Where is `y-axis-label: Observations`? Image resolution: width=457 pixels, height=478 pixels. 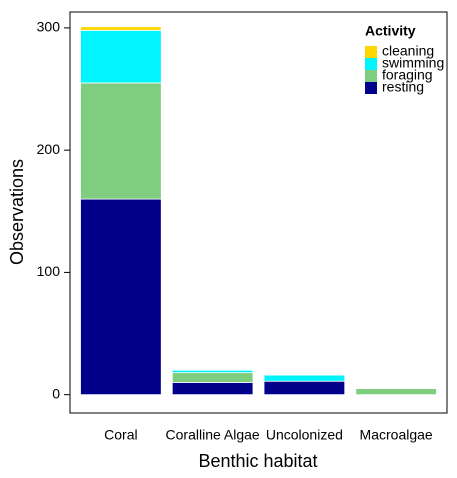
y-axis-label: Observations is located at coordinates (17, 212).